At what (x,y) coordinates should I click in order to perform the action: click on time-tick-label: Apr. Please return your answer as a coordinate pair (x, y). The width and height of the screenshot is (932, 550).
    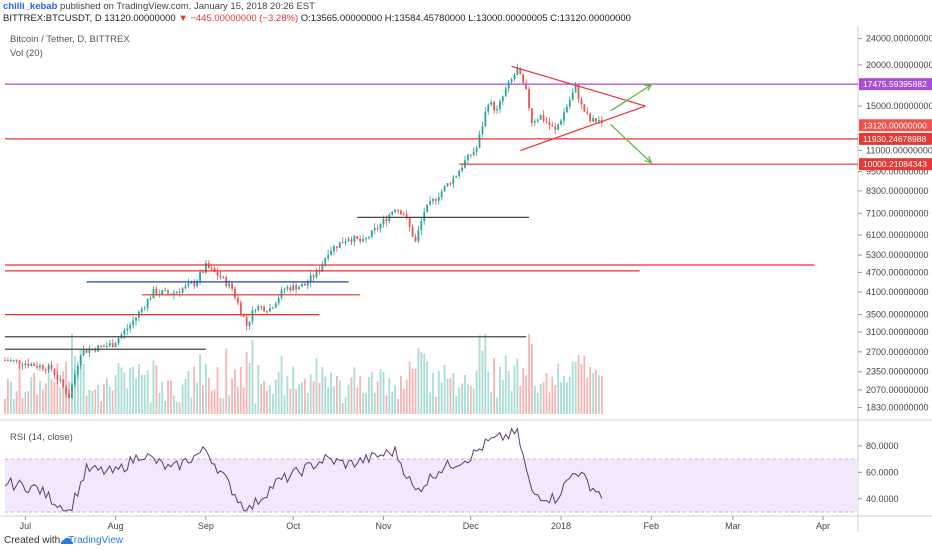
    Looking at the image, I should click on (823, 526).